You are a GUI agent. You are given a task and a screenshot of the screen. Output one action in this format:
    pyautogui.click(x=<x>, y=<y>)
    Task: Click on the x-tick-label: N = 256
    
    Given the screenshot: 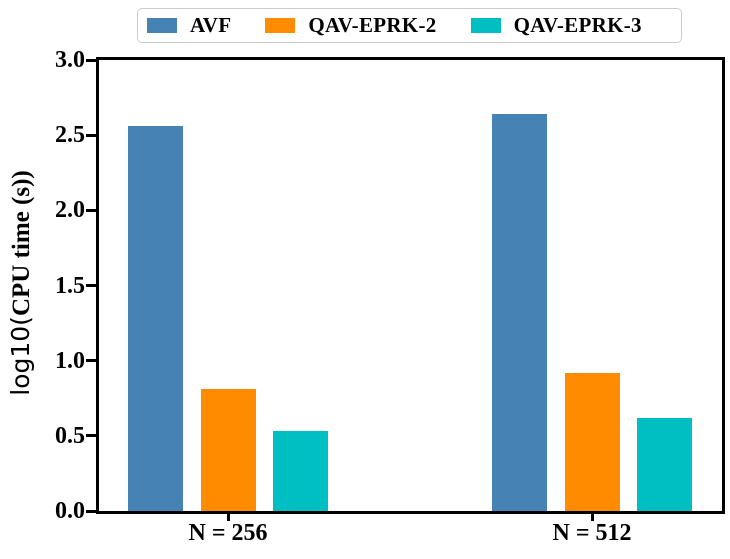 What is the action you would take?
    pyautogui.click(x=228, y=533)
    